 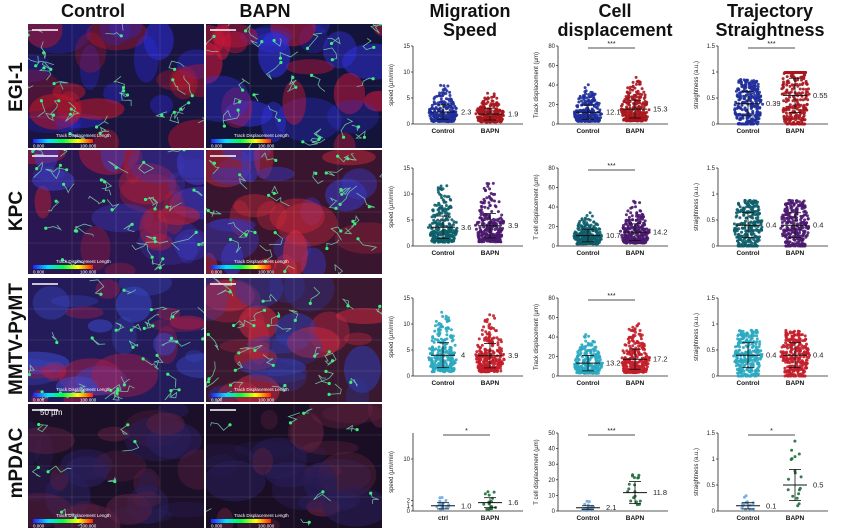 What do you see at coordinates (770, 20) in the screenshot?
I see `header-trajectory-straightness: Trajectory Straightness` at bounding box center [770, 20].